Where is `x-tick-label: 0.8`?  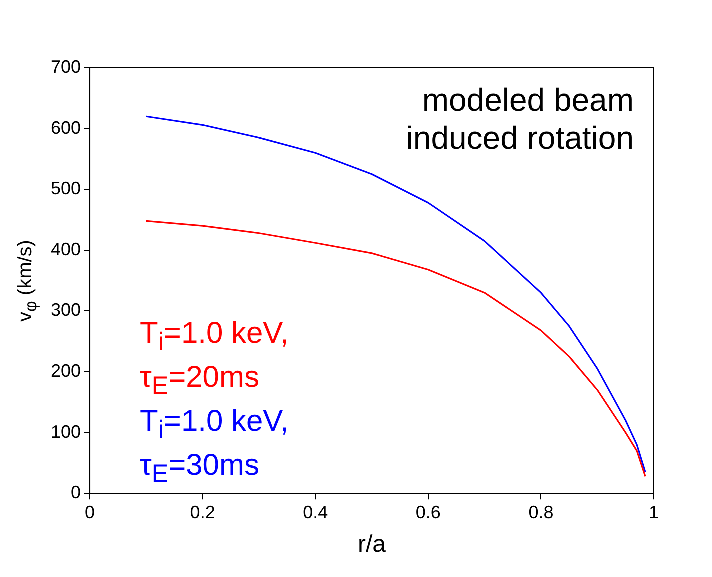
x-tick-label: 0.8 is located at coordinates (541, 512).